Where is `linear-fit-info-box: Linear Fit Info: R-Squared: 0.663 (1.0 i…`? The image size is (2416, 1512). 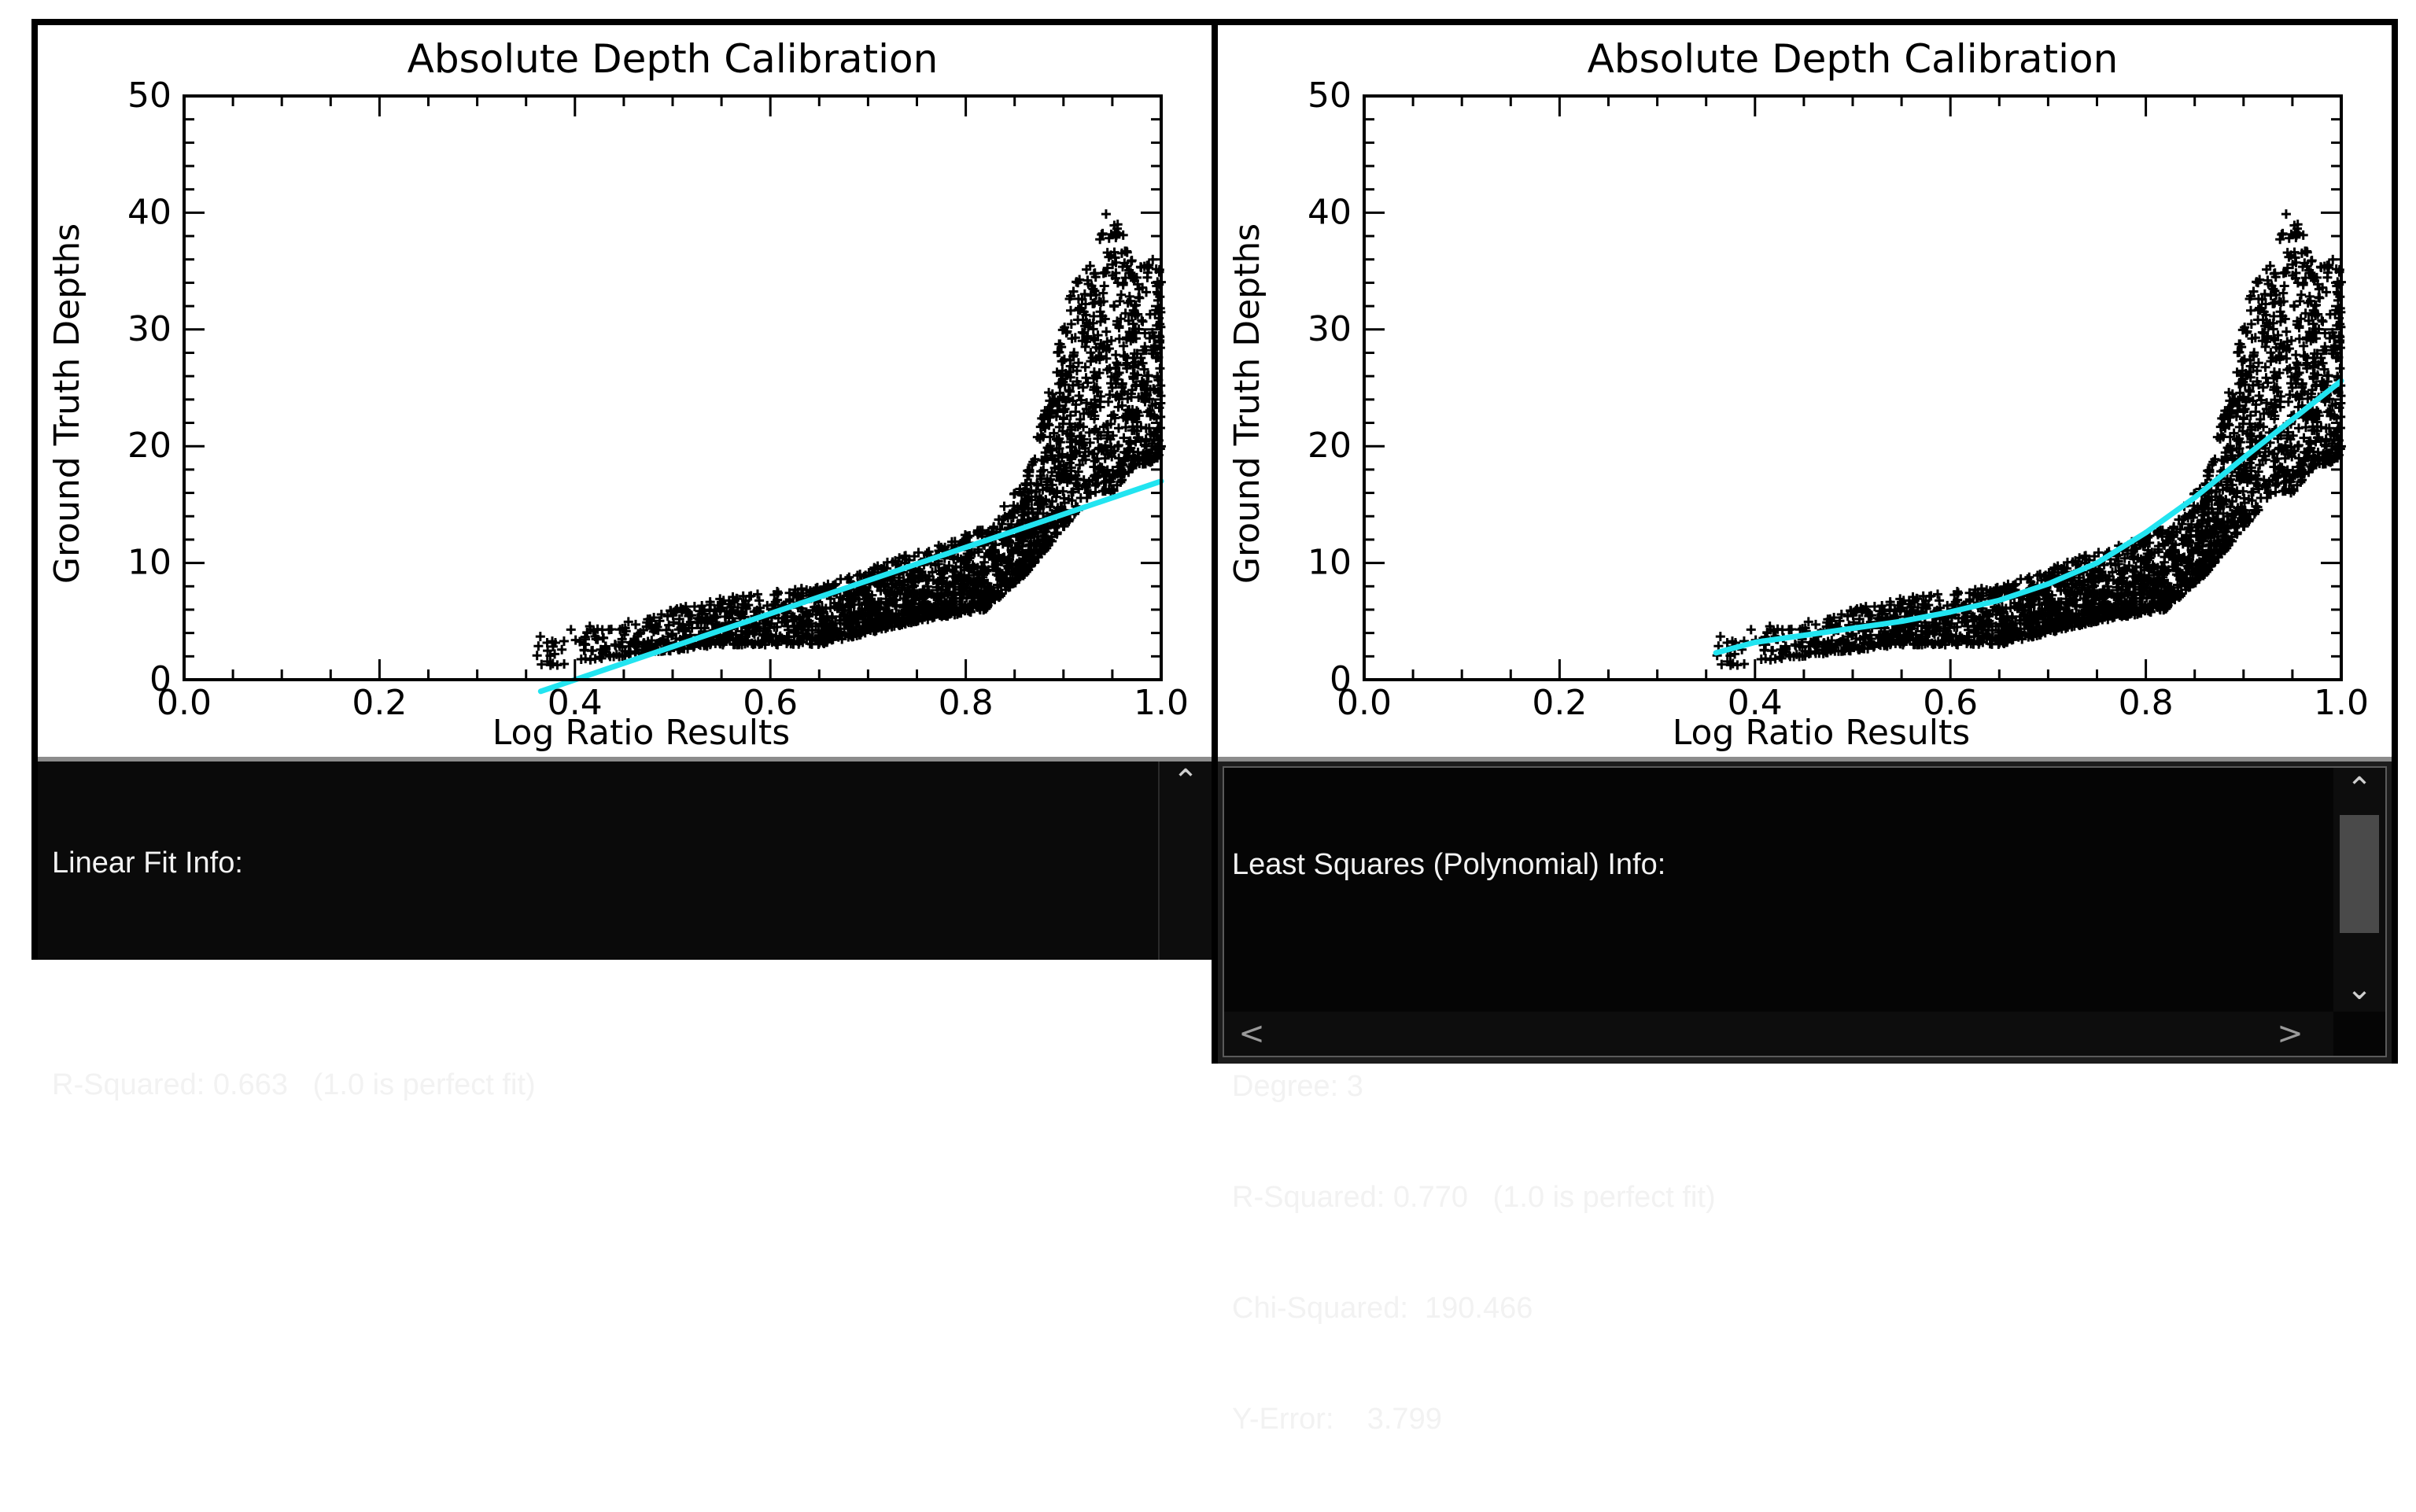
linear-fit-info-box: Linear Fit Info: R-Squared: 0.663 (1.0 i… is located at coordinates (625, 858).